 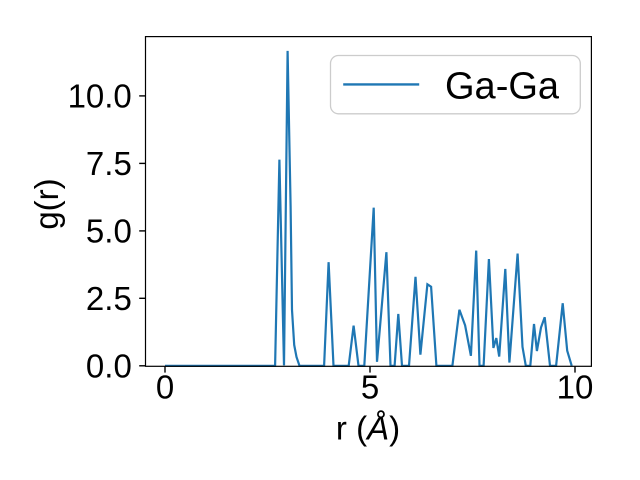 I want to click on svg-text: 10, so click(x=575, y=386).